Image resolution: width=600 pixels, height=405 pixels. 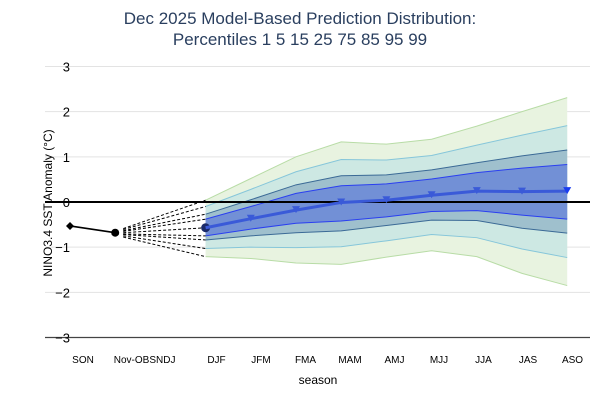 I want to click on y-axis-label: NINO3.4 SST Anomaly (°C), so click(x=48, y=202).